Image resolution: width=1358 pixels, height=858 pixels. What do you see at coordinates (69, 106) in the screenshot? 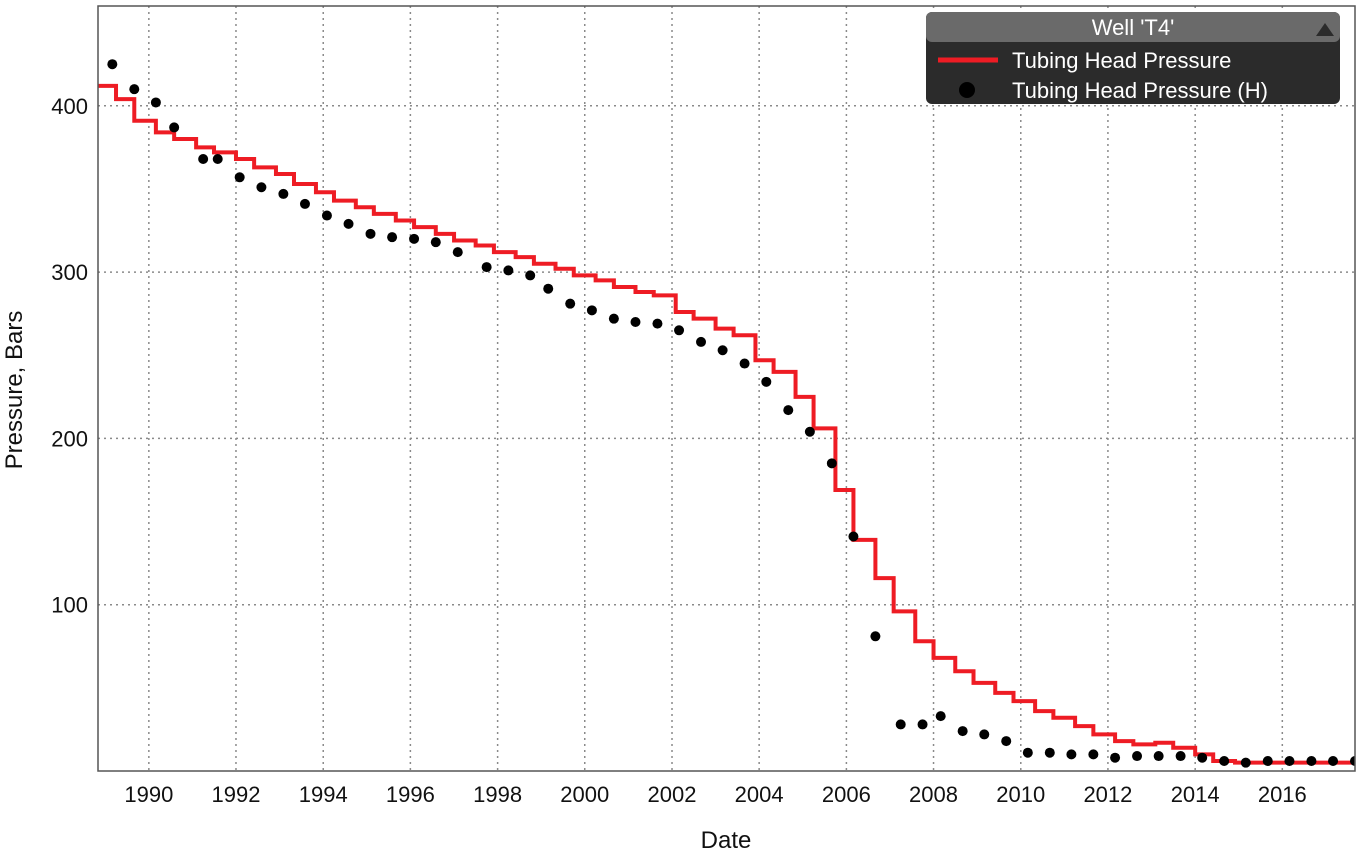
I see `y-tick-label: 400` at bounding box center [69, 106].